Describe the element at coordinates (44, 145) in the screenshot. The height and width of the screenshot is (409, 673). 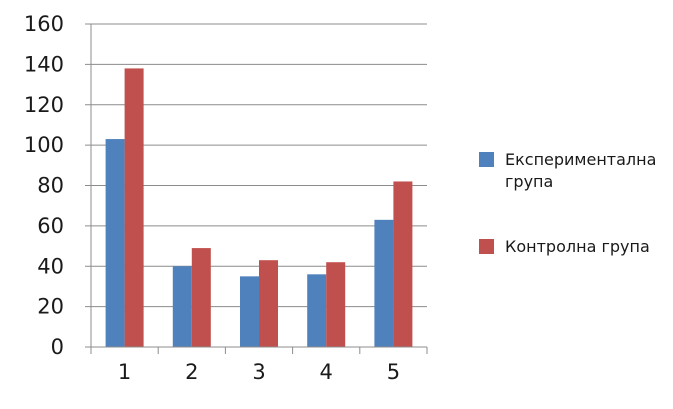
I see `y-tick-label: 100` at that location.